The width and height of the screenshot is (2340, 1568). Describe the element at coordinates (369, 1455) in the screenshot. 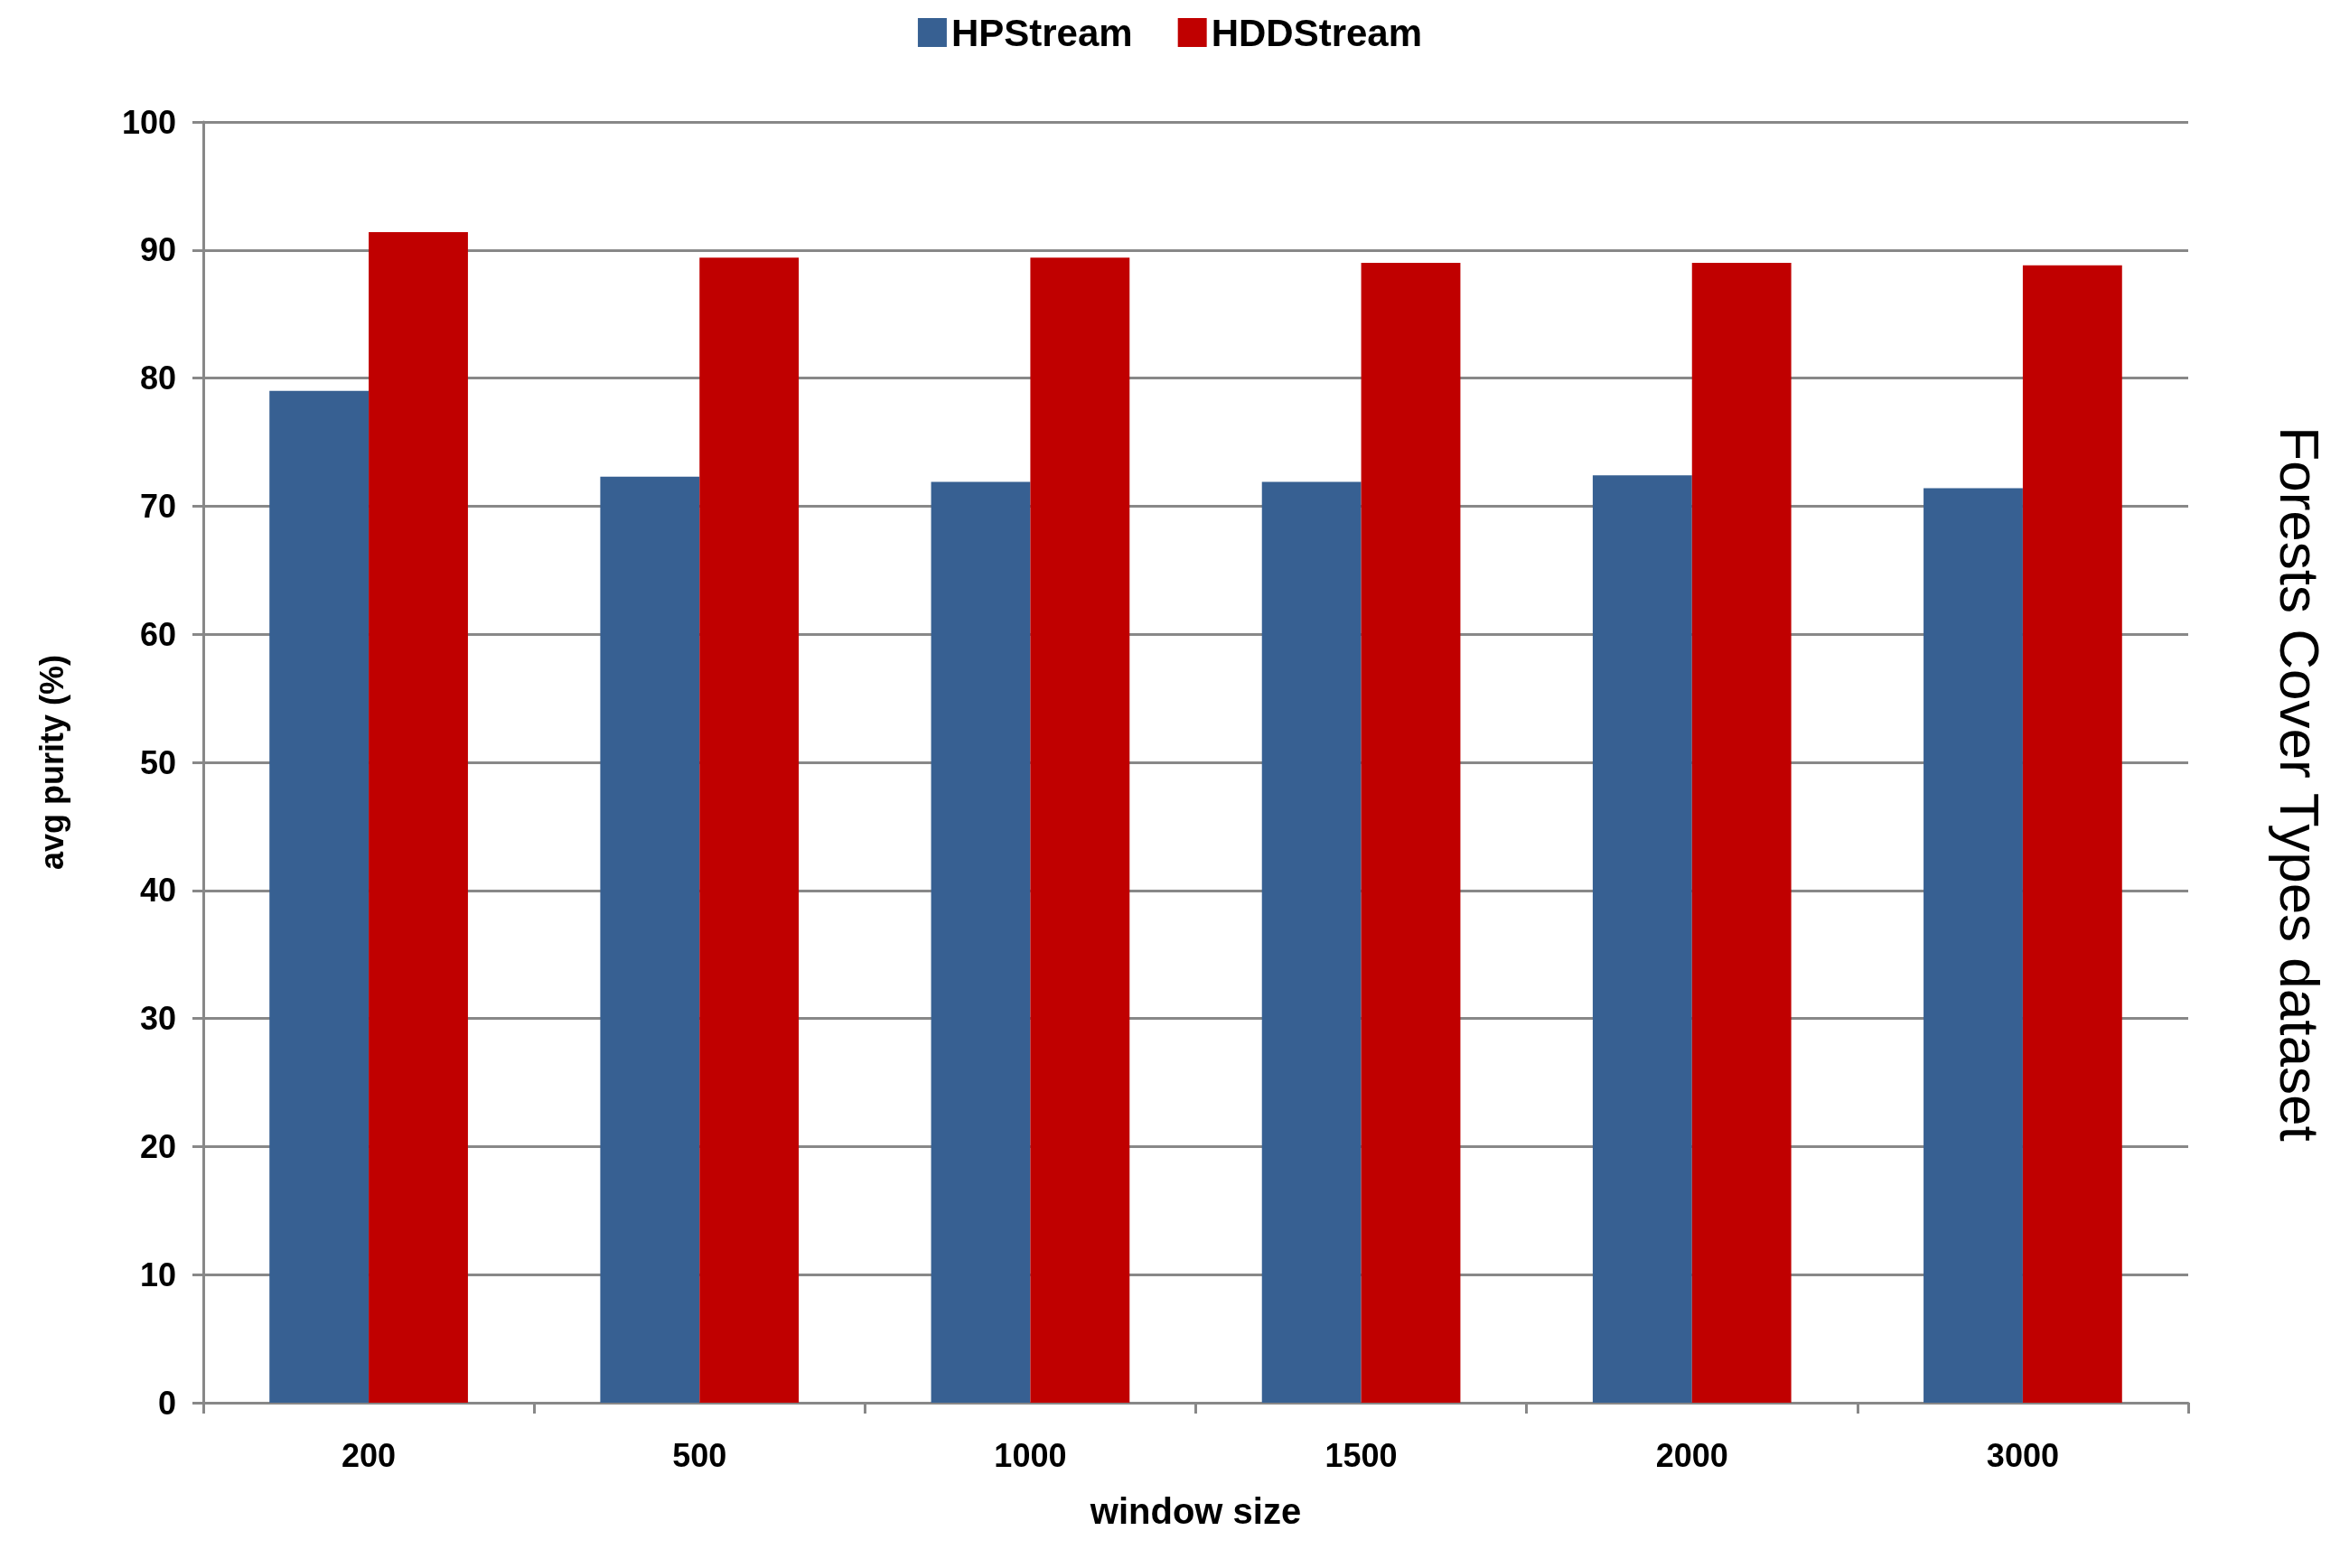

I see `x-tick-label: 200` at that location.